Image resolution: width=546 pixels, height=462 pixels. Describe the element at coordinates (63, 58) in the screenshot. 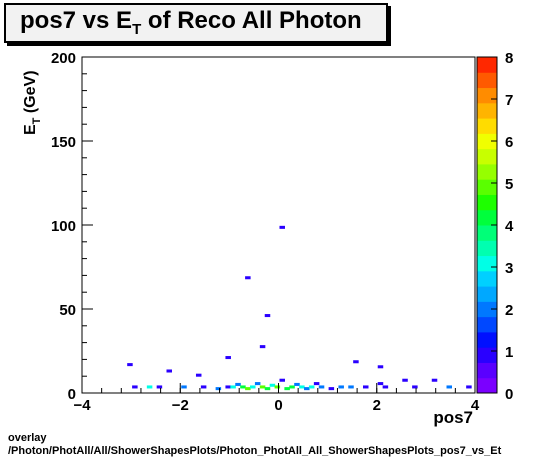

I see `y-tick-label: 200` at that location.